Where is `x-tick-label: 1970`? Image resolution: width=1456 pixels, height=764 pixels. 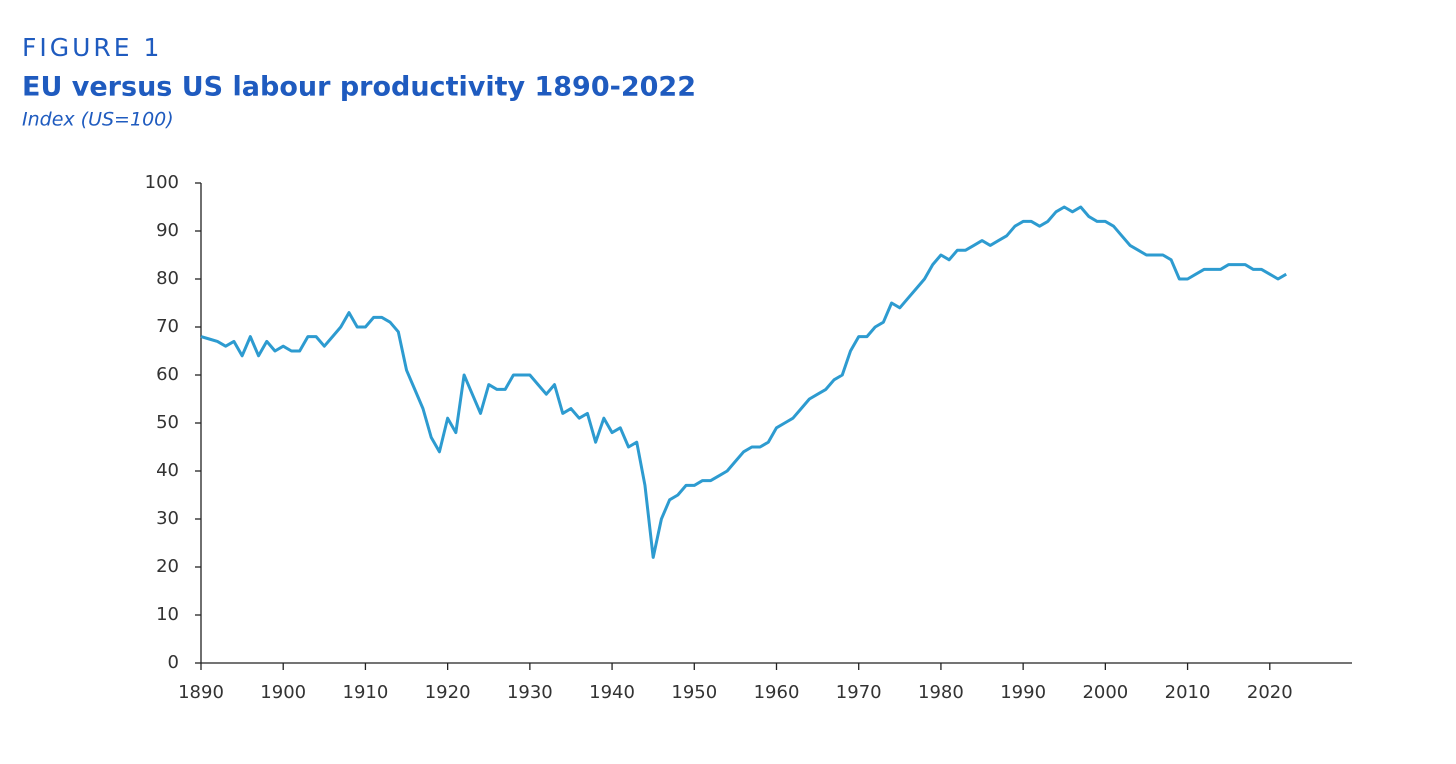
x-tick-label: 1970 is located at coordinates (859, 692).